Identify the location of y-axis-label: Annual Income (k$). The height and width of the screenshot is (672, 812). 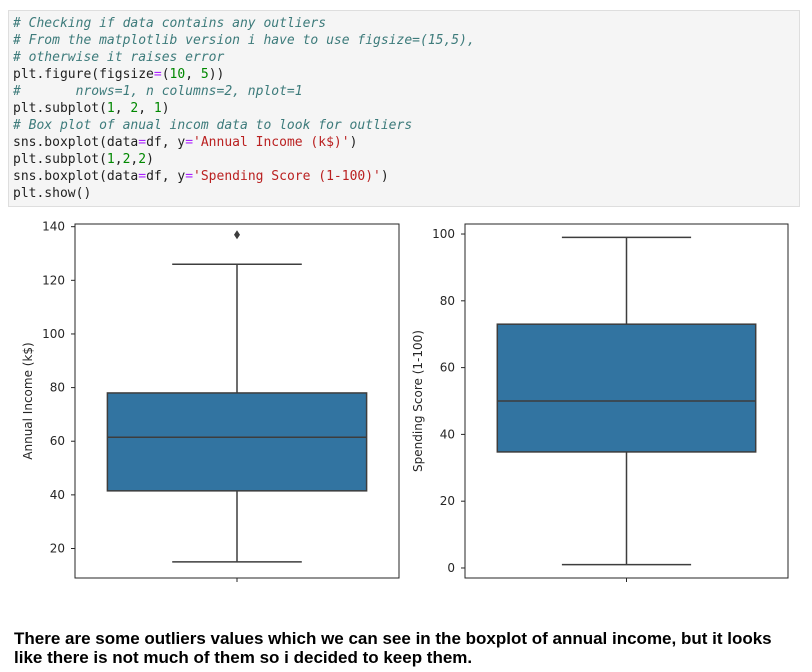
(28, 400).